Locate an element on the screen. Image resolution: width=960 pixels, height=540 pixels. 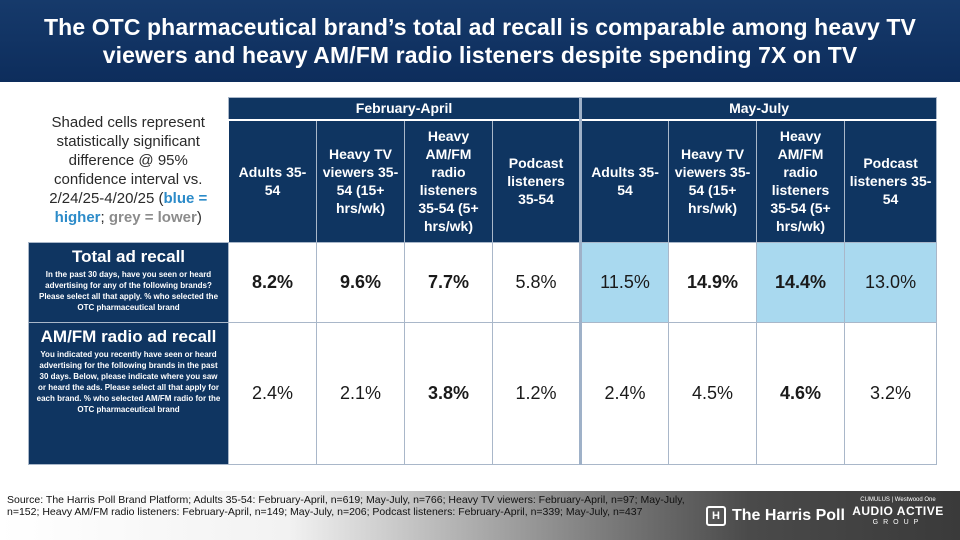
legend-higher: blue = higher is located at coordinates (131, 207).